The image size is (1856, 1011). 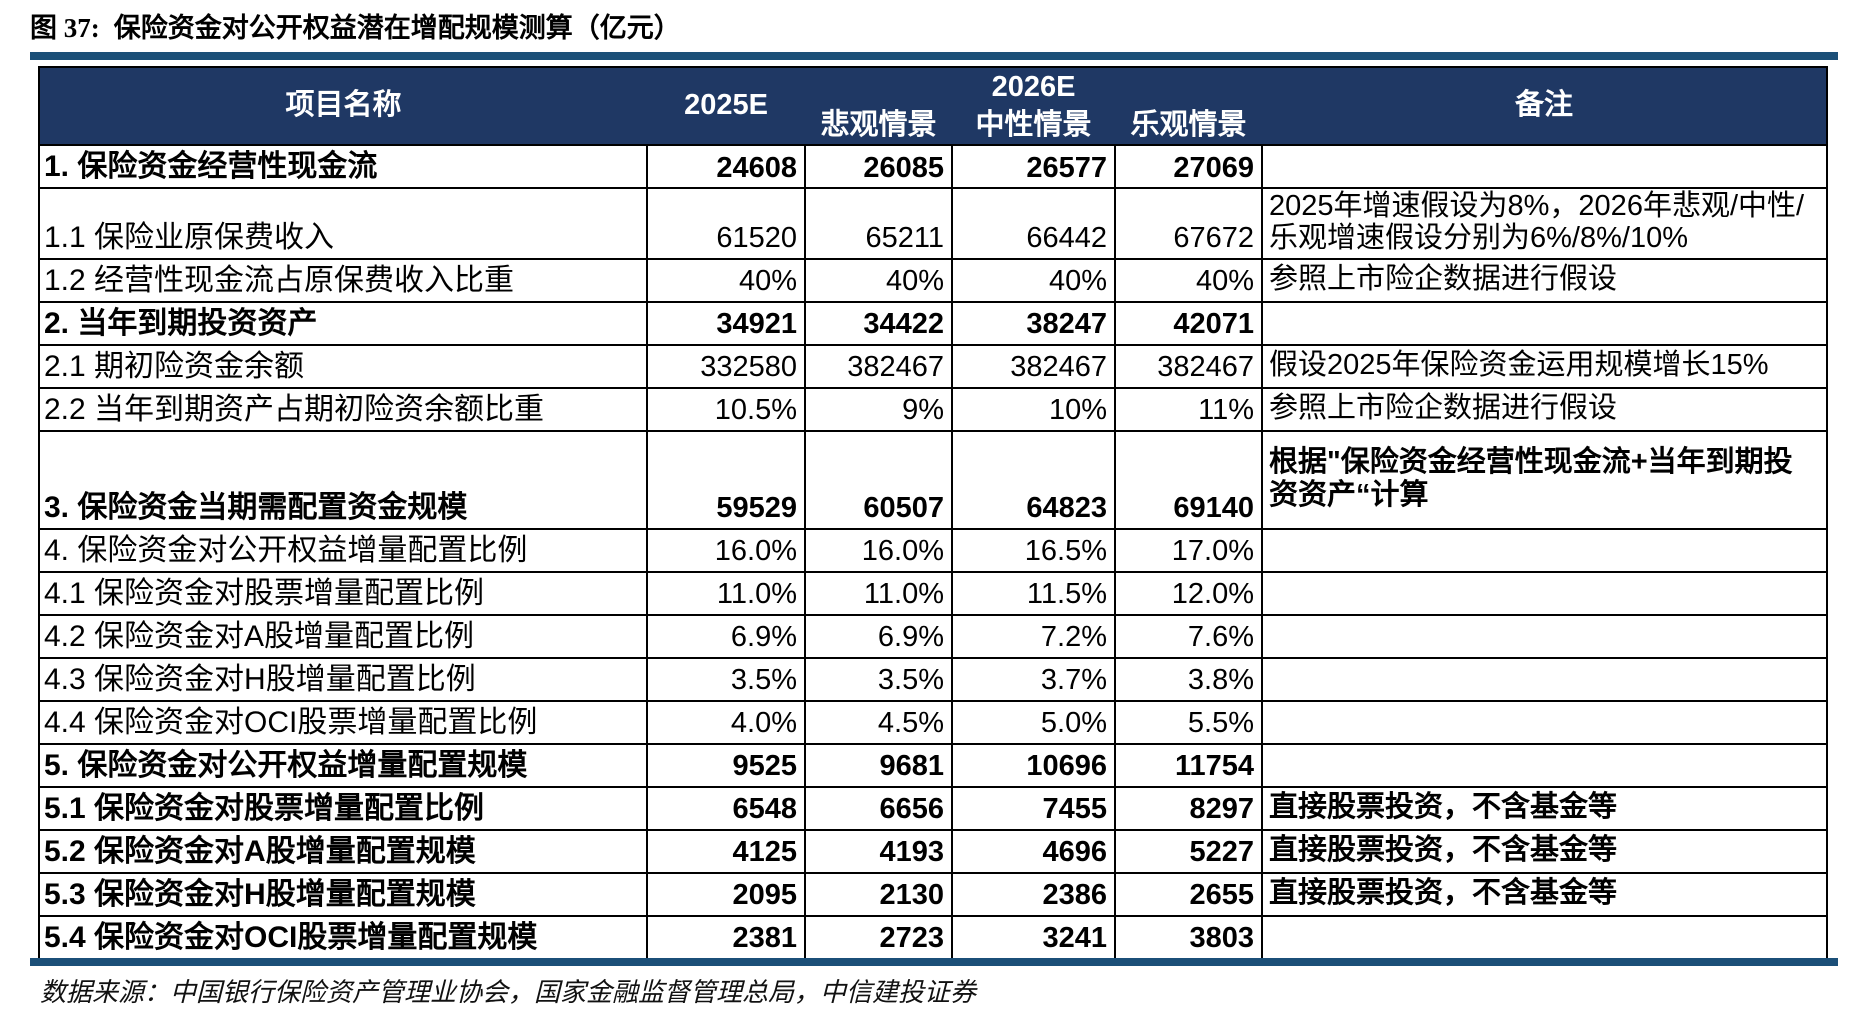 I want to click on cell-value: 6.9%, so click(x=878, y=636).